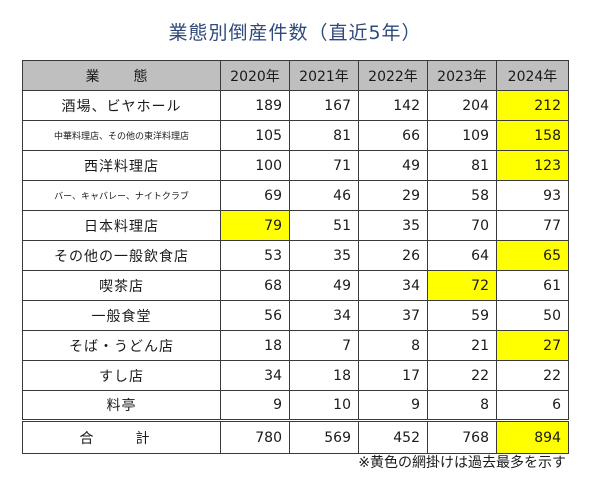  I want to click on table-row: すし店 34 18 17 22 22, so click(295, 375).